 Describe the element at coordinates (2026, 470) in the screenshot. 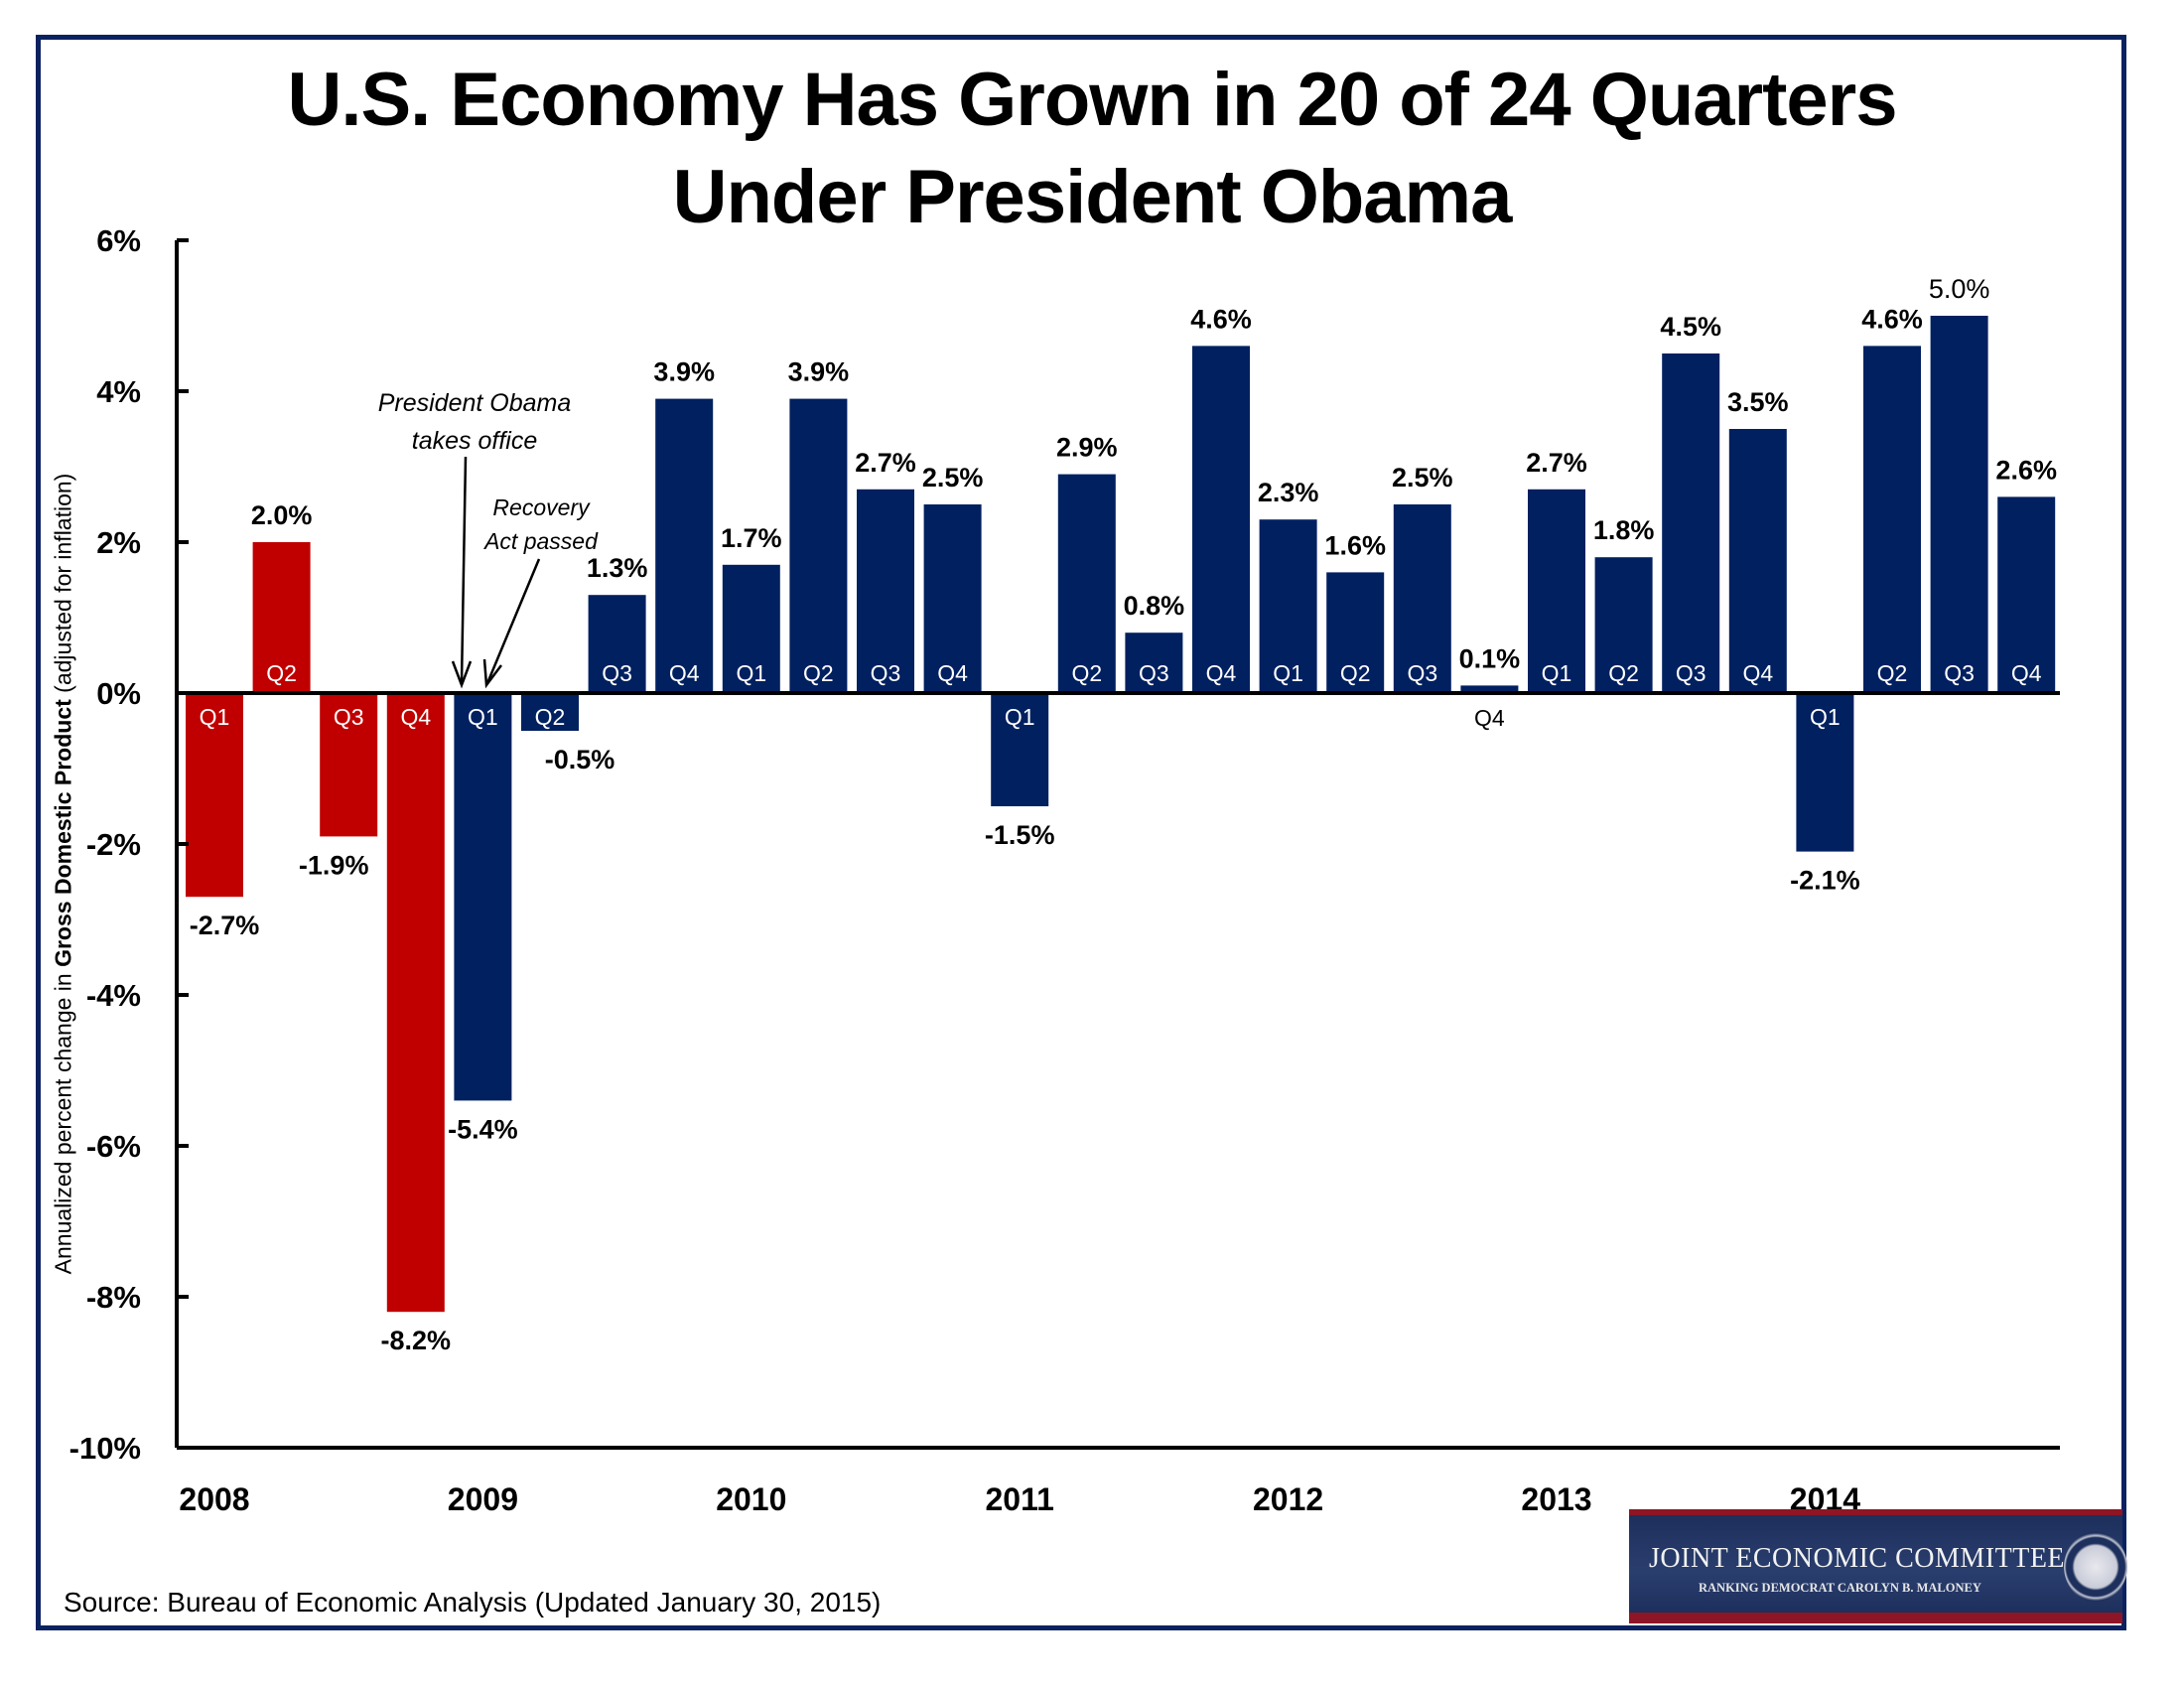

I see `value-label: 2.6%` at that location.